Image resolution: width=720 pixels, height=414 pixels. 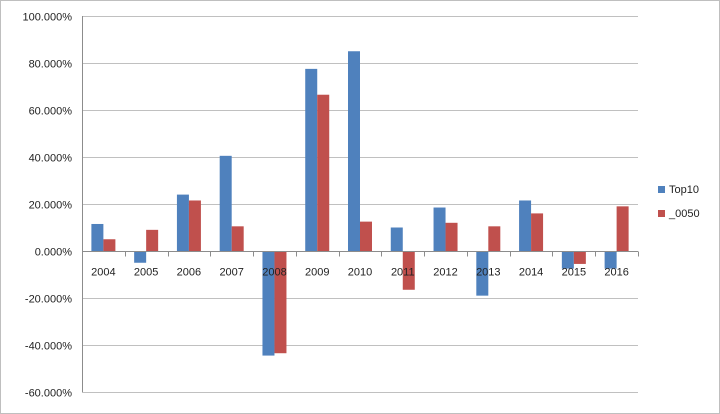 I want to click on x-category-label: 2011, so click(x=403, y=273).